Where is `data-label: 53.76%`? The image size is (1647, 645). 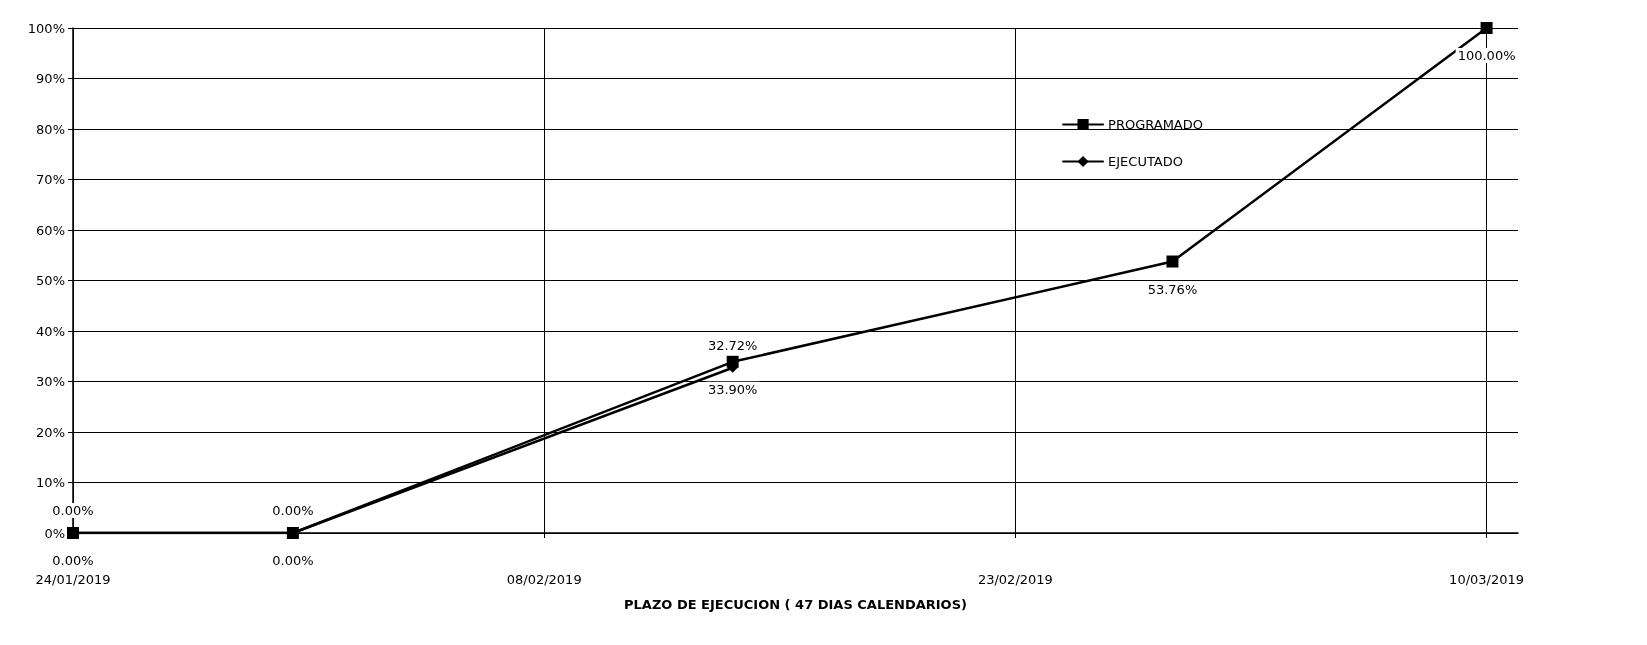
data-label: 53.76% is located at coordinates (1172, 289).